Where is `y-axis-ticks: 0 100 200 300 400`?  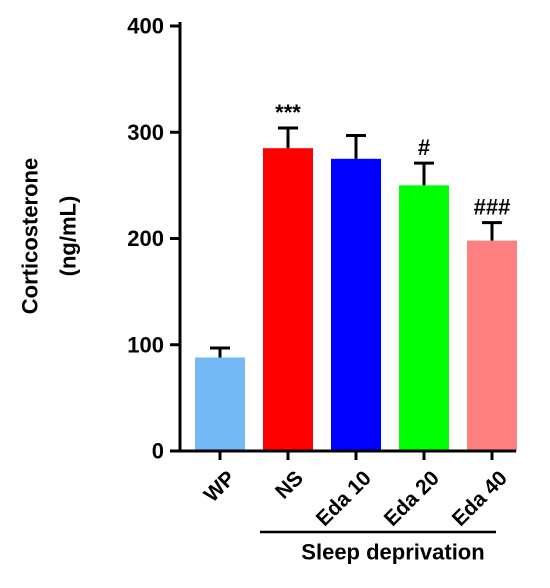 y-axis-ticks: 0 100 200 300 400 is located at coordinates (153, 239).